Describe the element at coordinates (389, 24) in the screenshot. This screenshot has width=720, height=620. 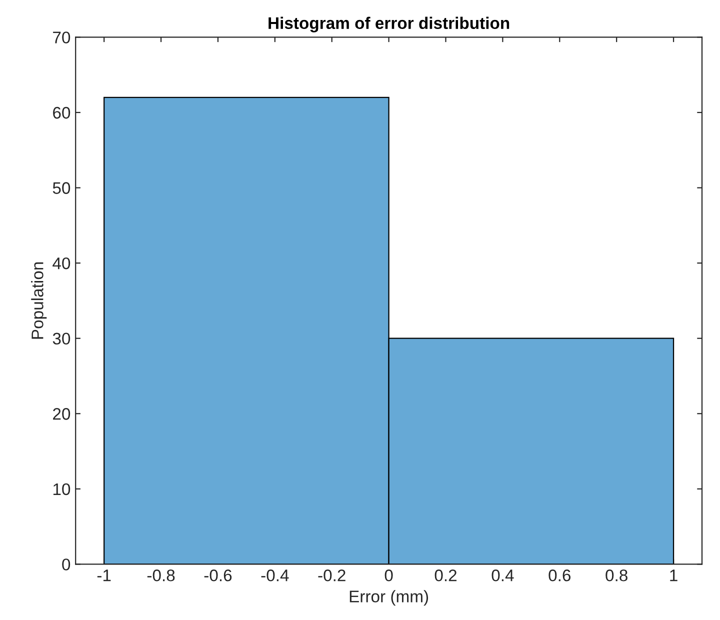
I see `chart-title: Histogram of error distribution` at that location.